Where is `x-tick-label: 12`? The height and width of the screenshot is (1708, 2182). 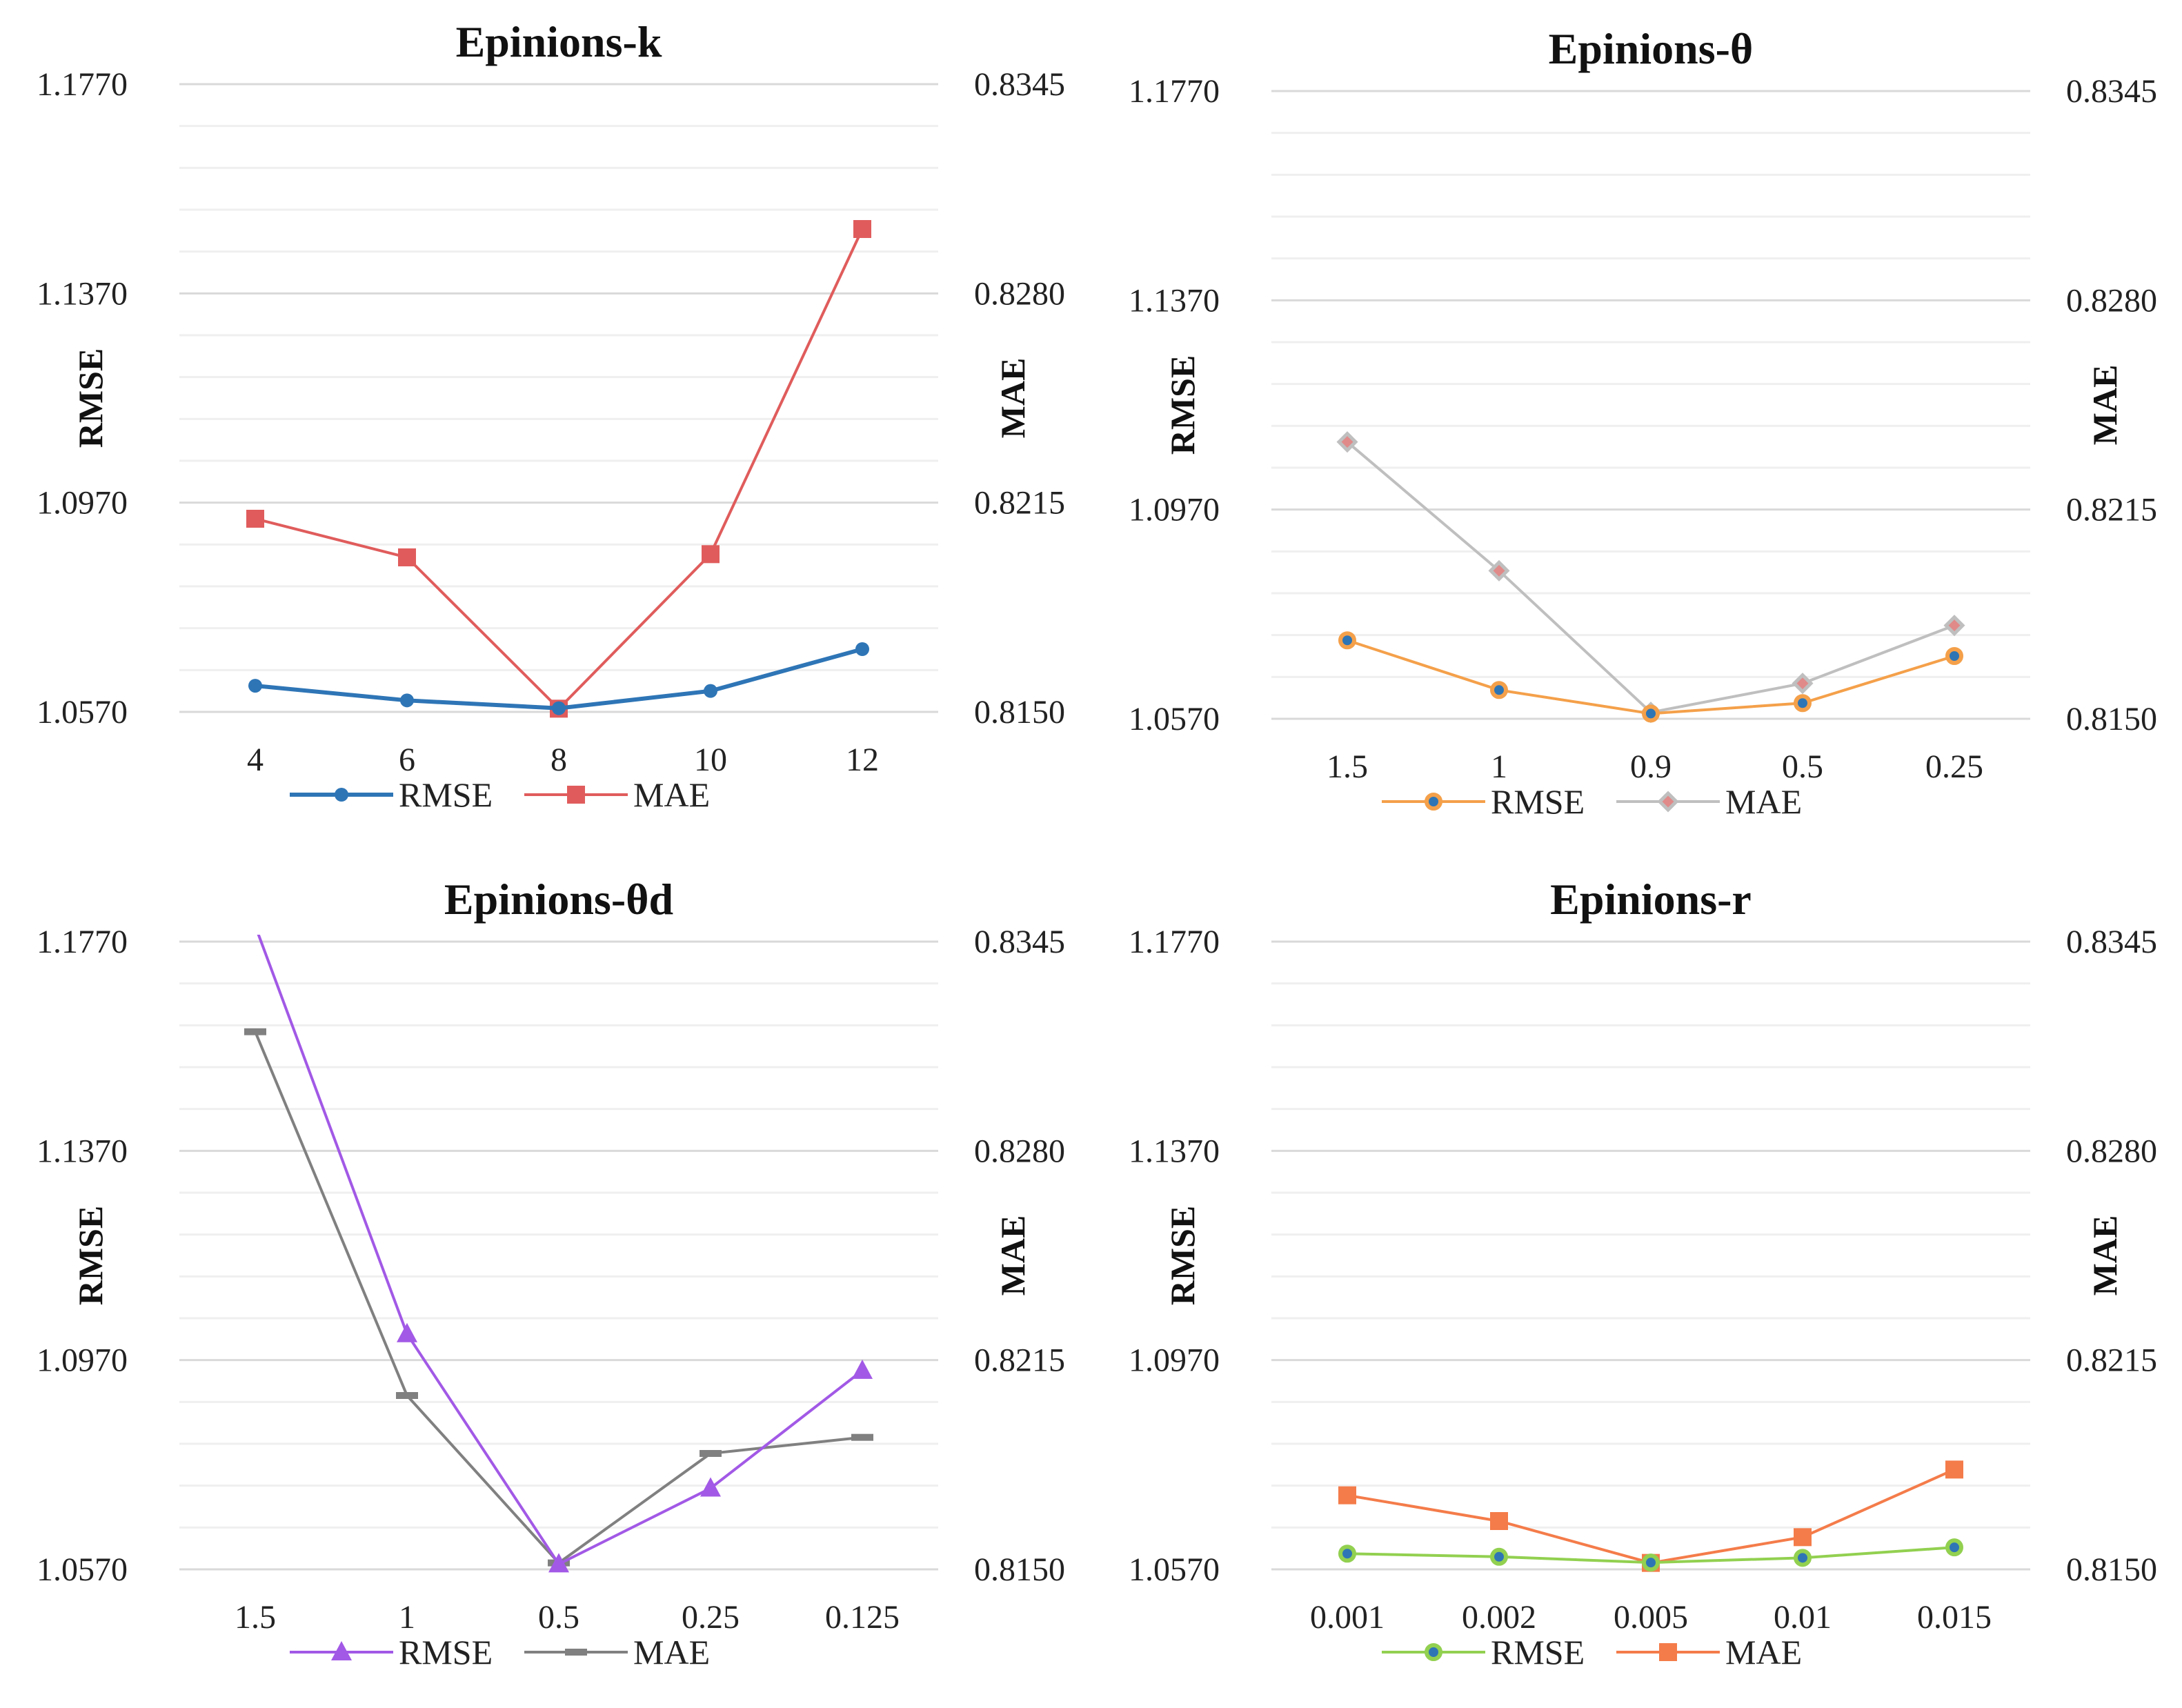 x-tick-label: 12 is located at coordinates (862, 760).